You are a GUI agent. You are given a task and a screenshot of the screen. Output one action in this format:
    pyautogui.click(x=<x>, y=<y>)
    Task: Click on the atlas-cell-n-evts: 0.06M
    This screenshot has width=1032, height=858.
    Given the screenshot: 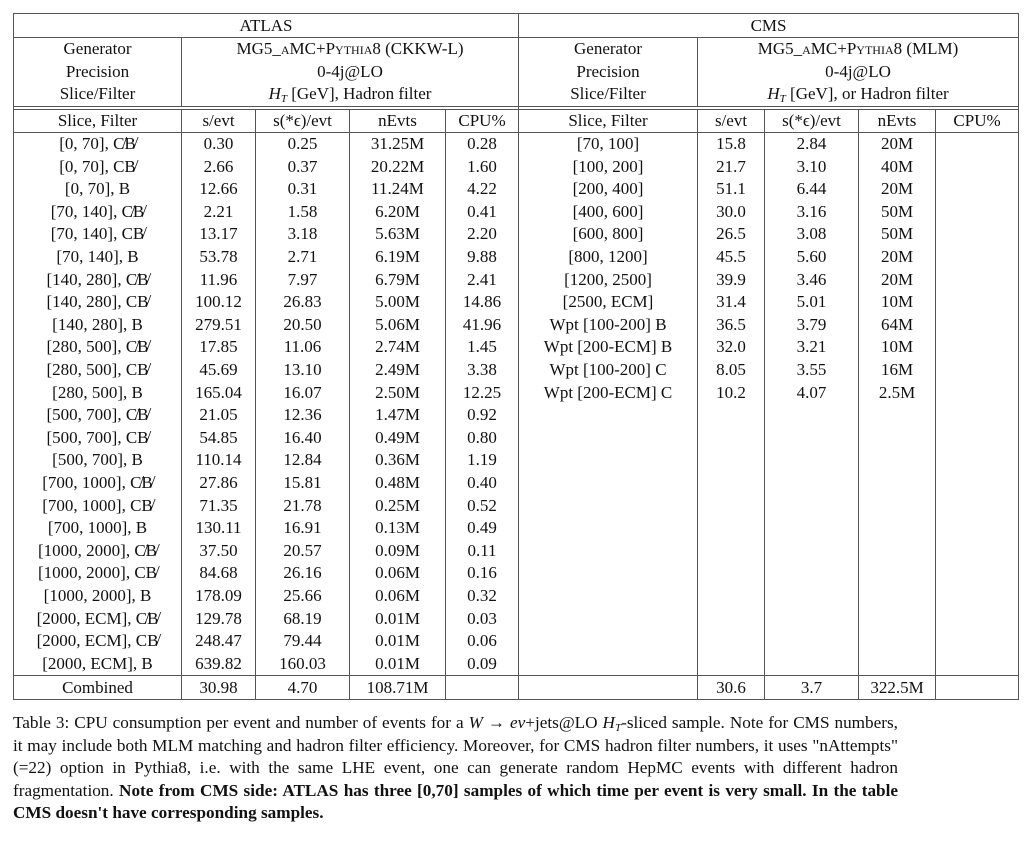 What is the action you would take?
    pyautogui.click(x=397, y=573)
    